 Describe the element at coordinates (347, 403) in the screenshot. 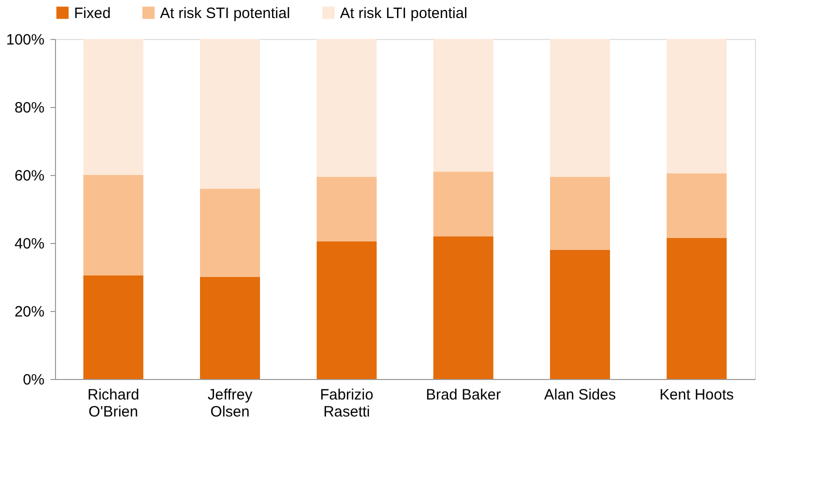

I see `x-tick-label: Fabrizio Rasetti` at that location.